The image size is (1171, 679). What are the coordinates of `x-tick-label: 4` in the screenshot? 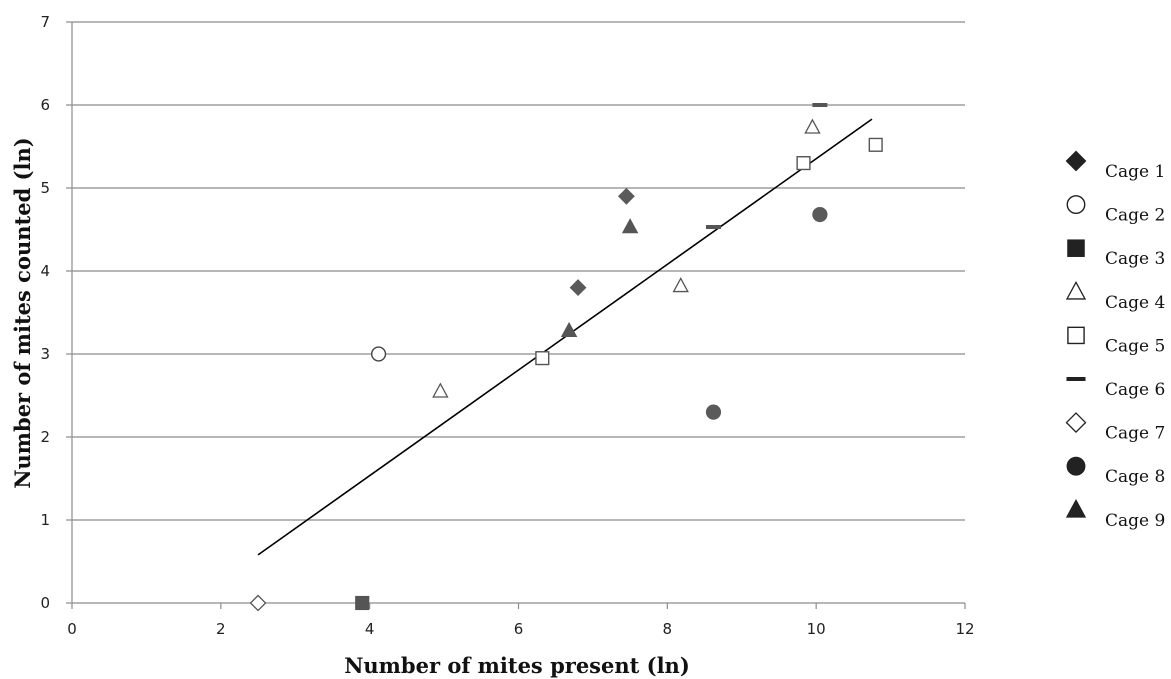 It's located at (370, 629).